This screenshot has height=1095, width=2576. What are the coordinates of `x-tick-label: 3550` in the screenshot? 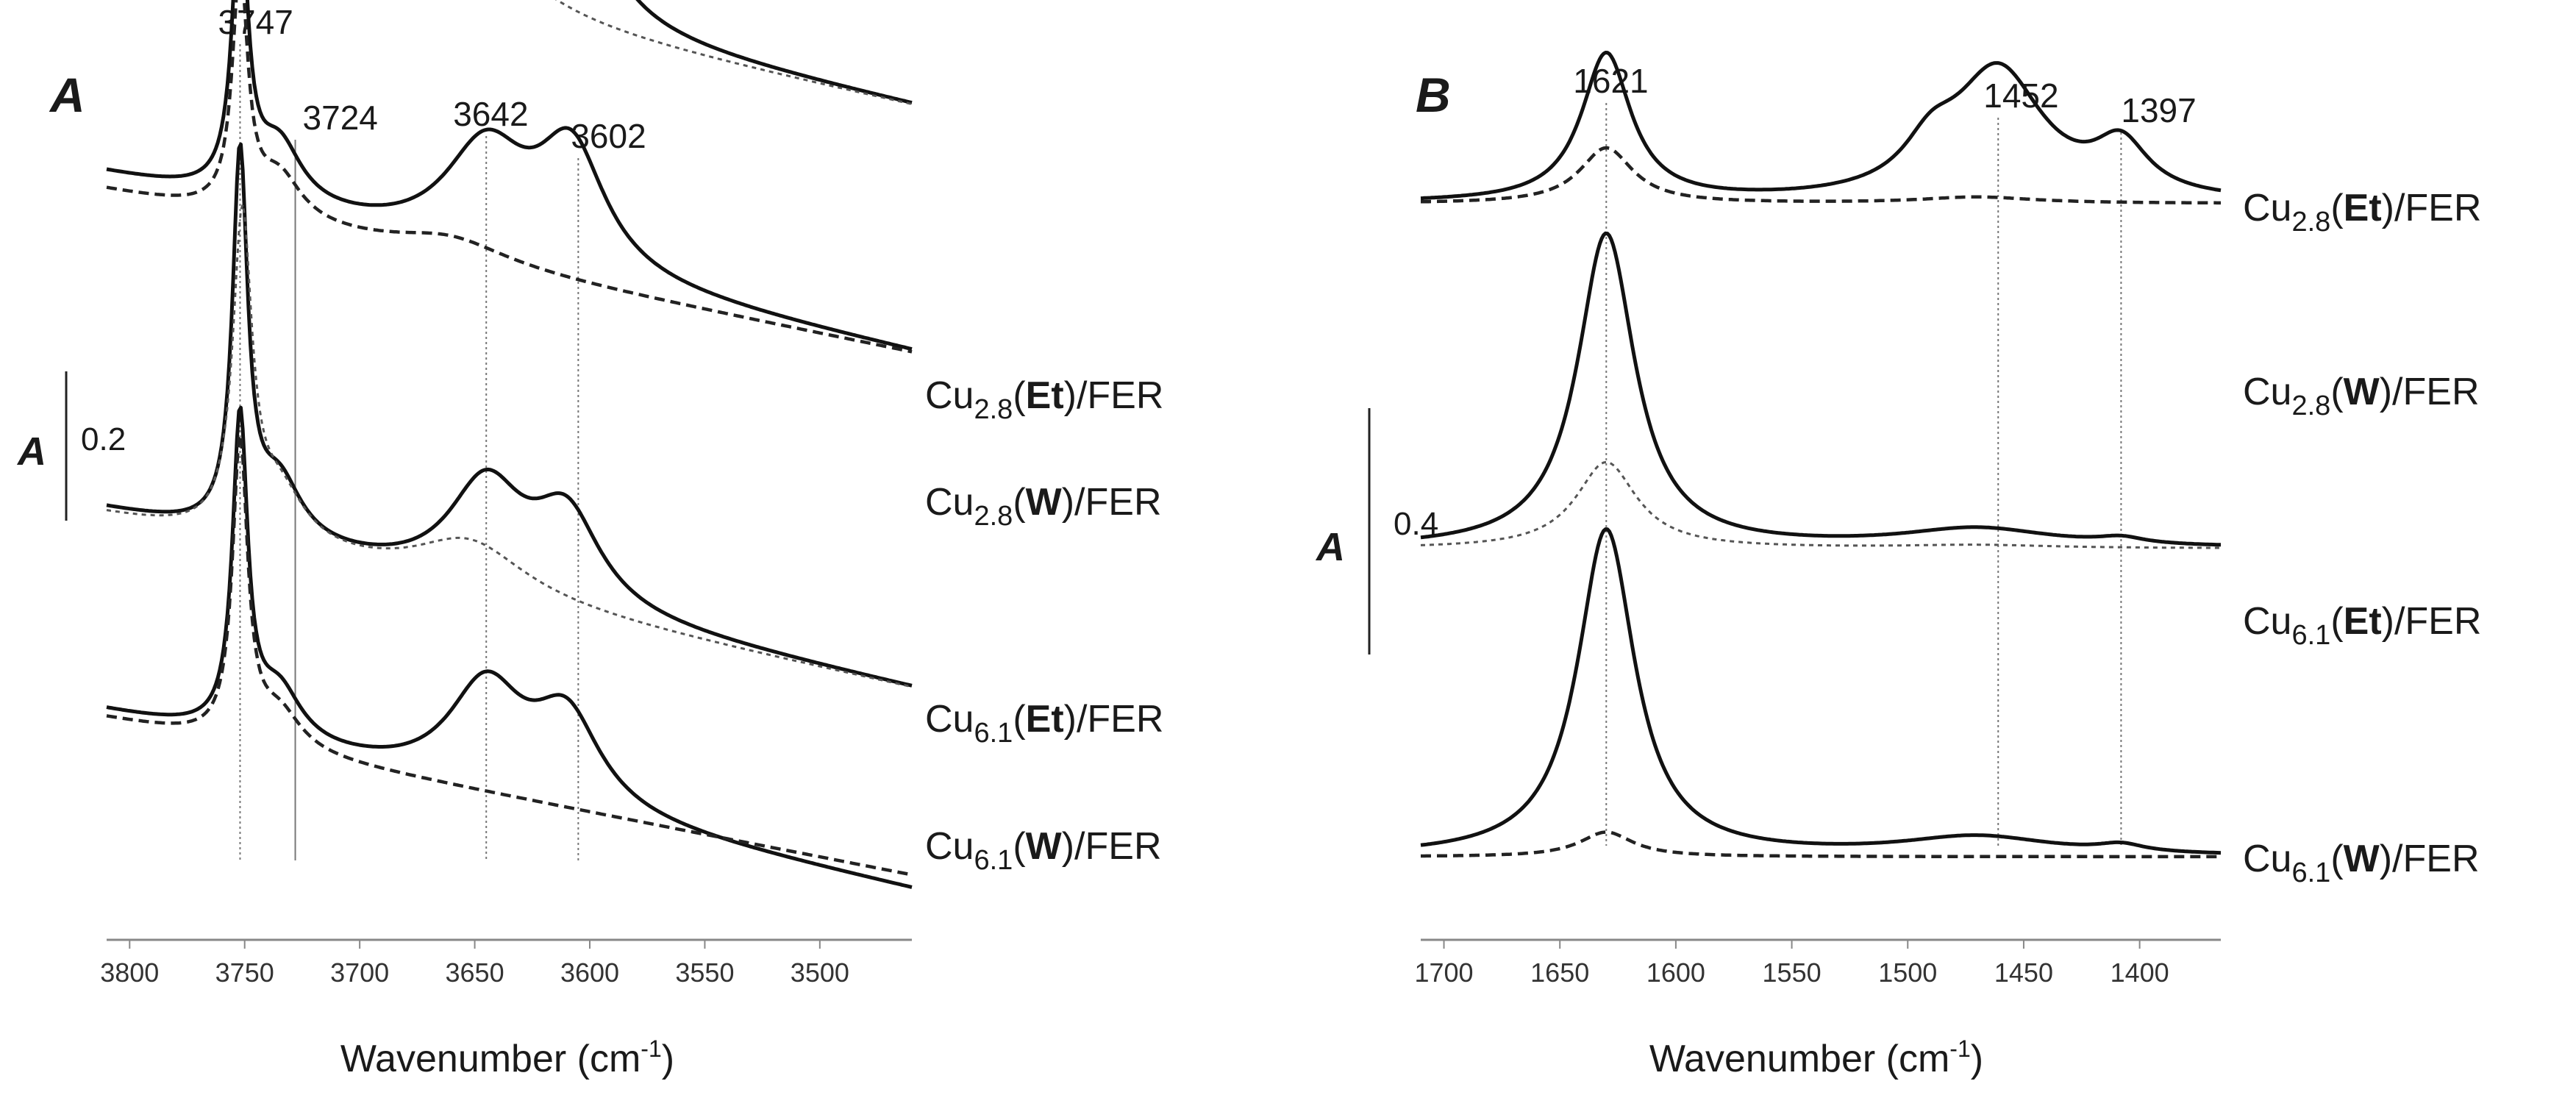 It's located at (704, 972).